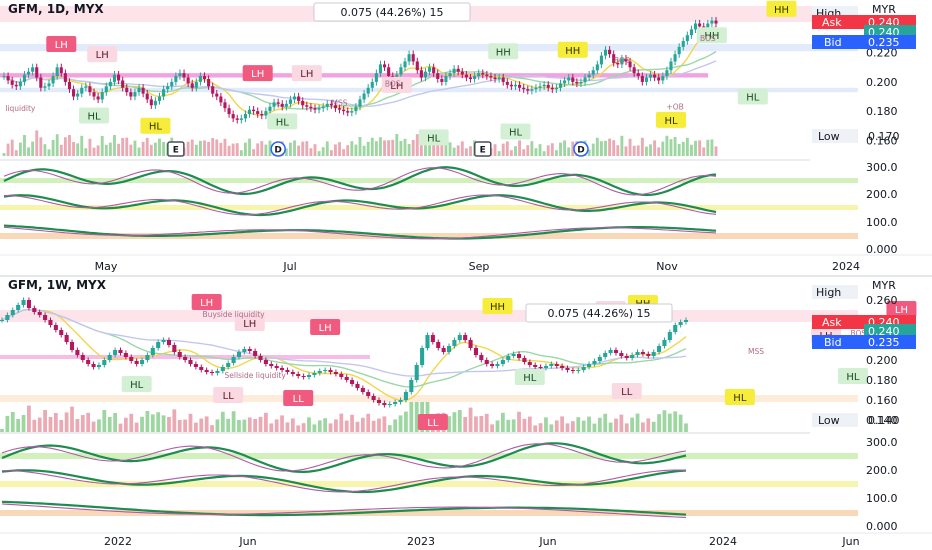 The image size is (932, 550). Describe the element at coordinates (298, 398) in the screenshot. I see `structure-label-box` at that location.